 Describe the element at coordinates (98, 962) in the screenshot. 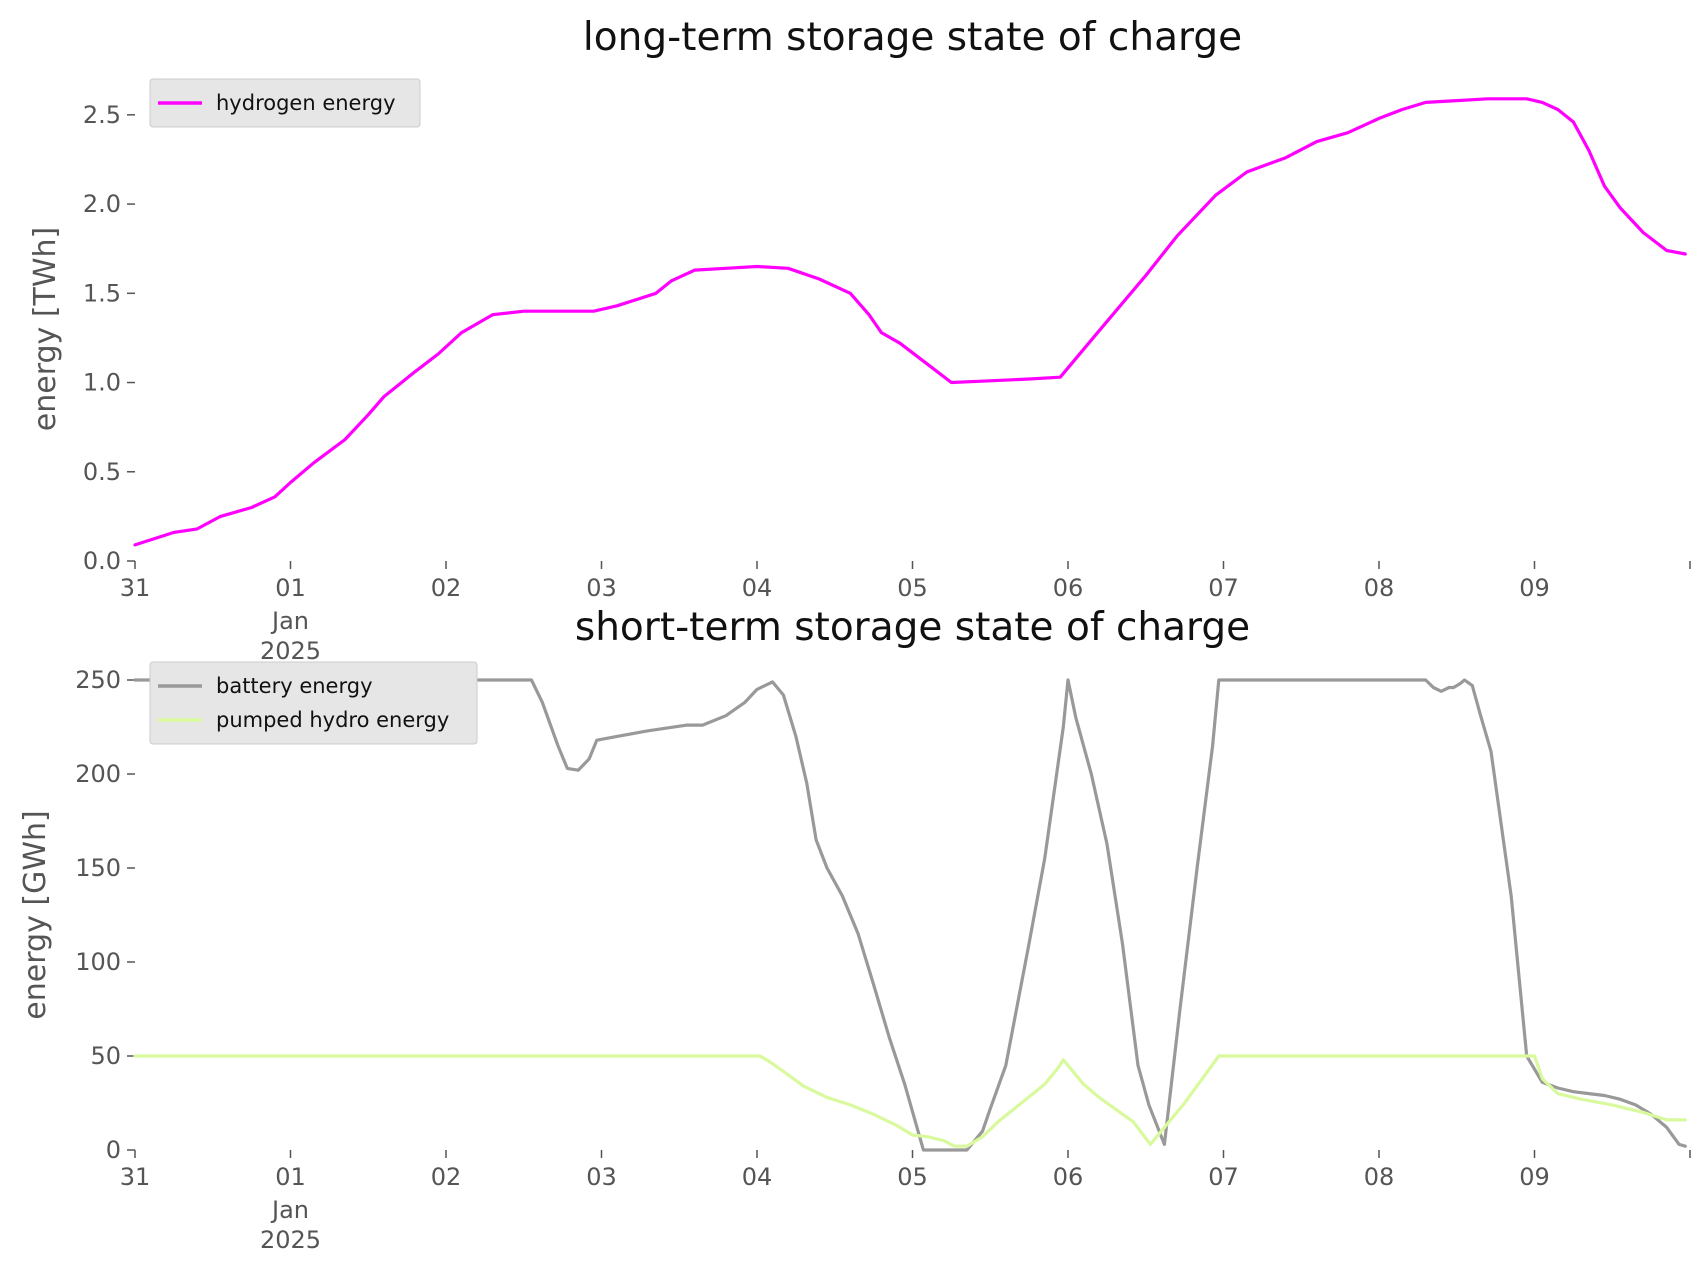

I see `y-tick-label: 100` at that location.